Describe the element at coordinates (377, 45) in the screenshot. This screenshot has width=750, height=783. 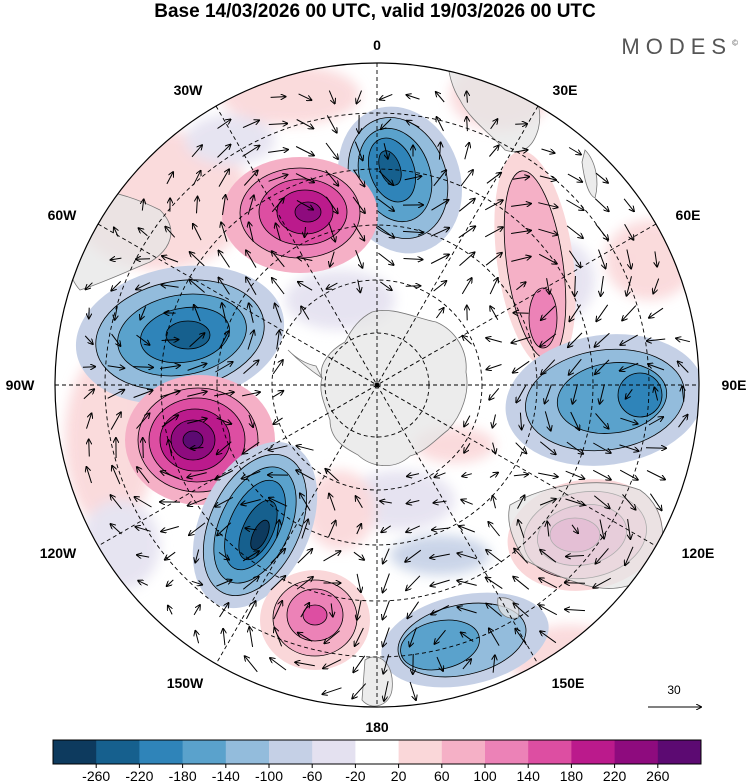
I see `lon-label-0: 0` at that location.